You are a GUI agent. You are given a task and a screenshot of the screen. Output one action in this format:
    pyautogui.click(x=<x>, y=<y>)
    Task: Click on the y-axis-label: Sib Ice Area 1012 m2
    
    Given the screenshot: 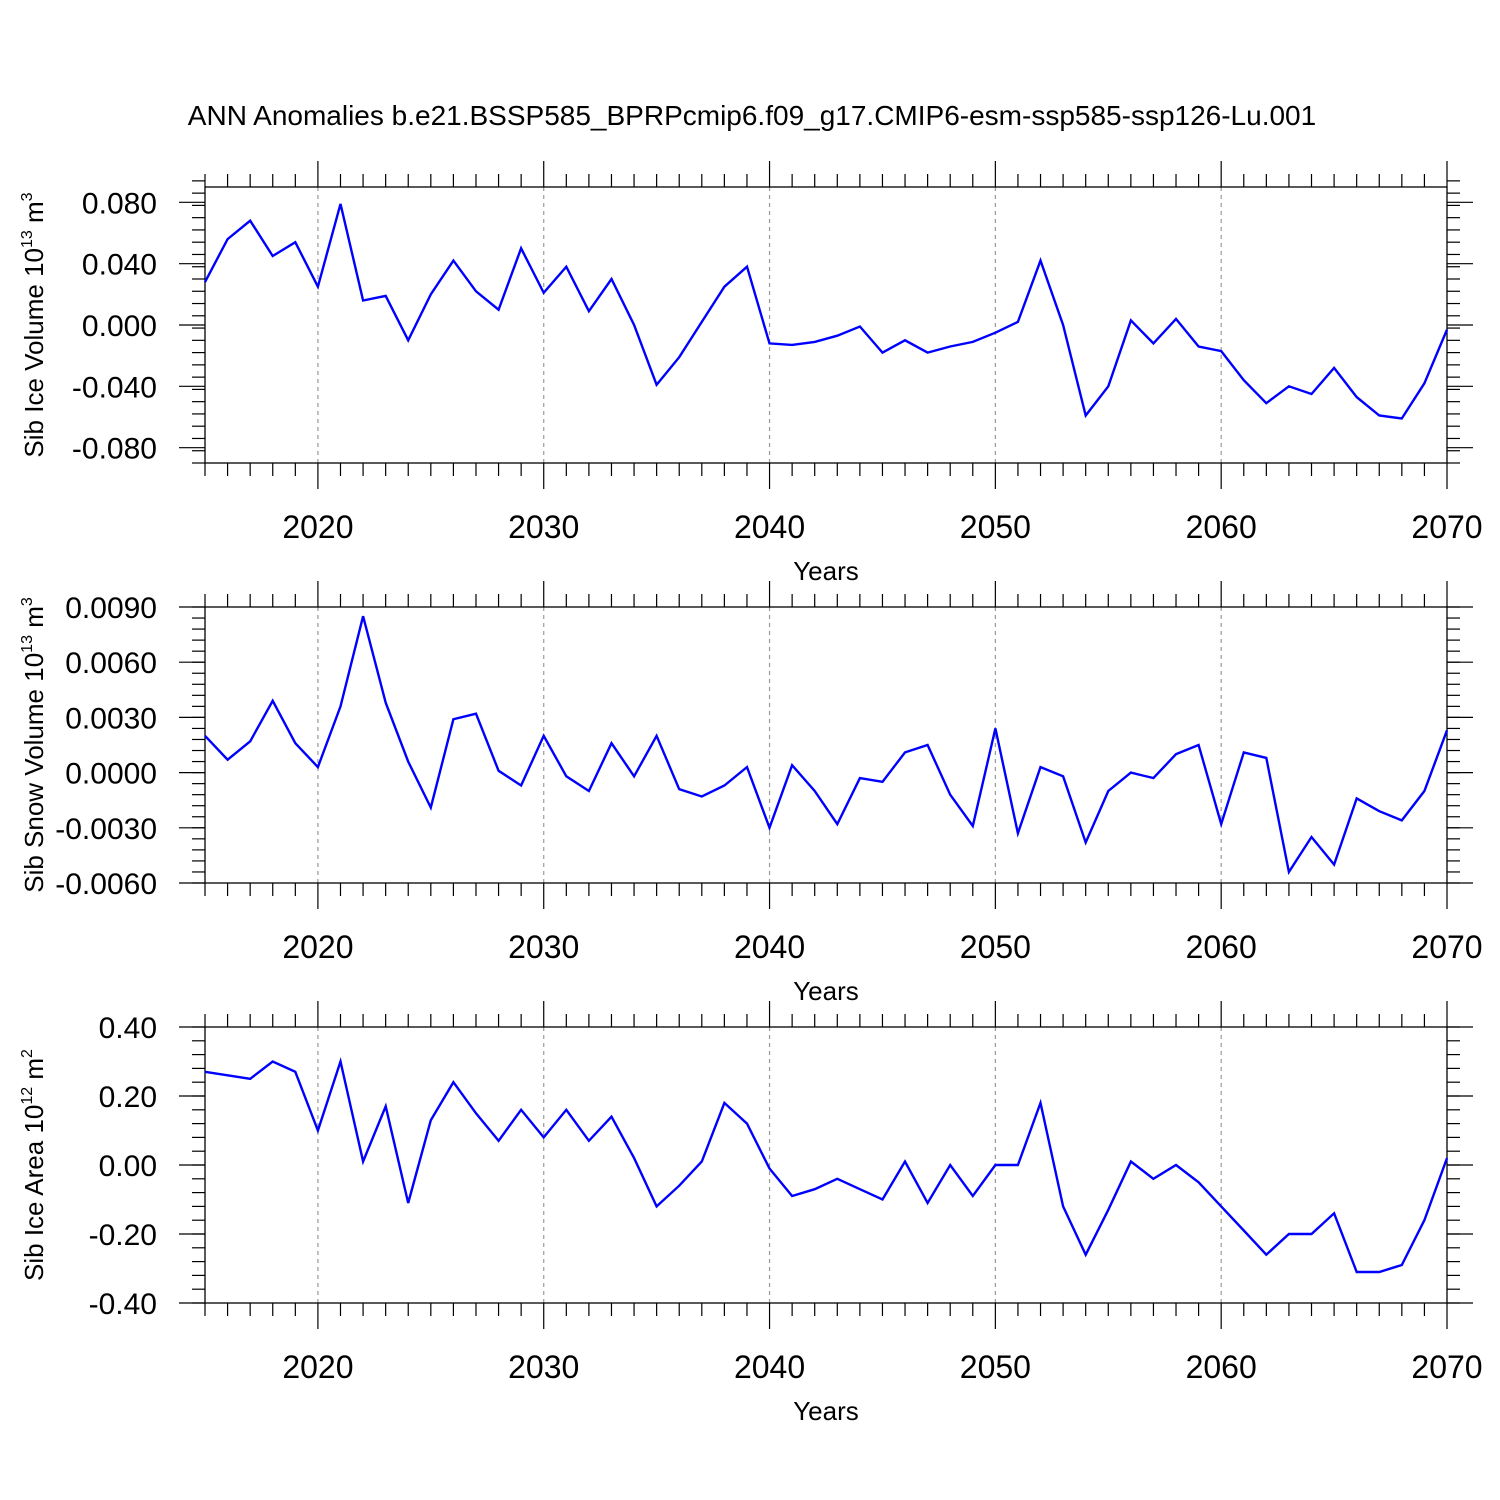 What is the action you would take?
    pyautogui.click(x=34, y=1165)
    